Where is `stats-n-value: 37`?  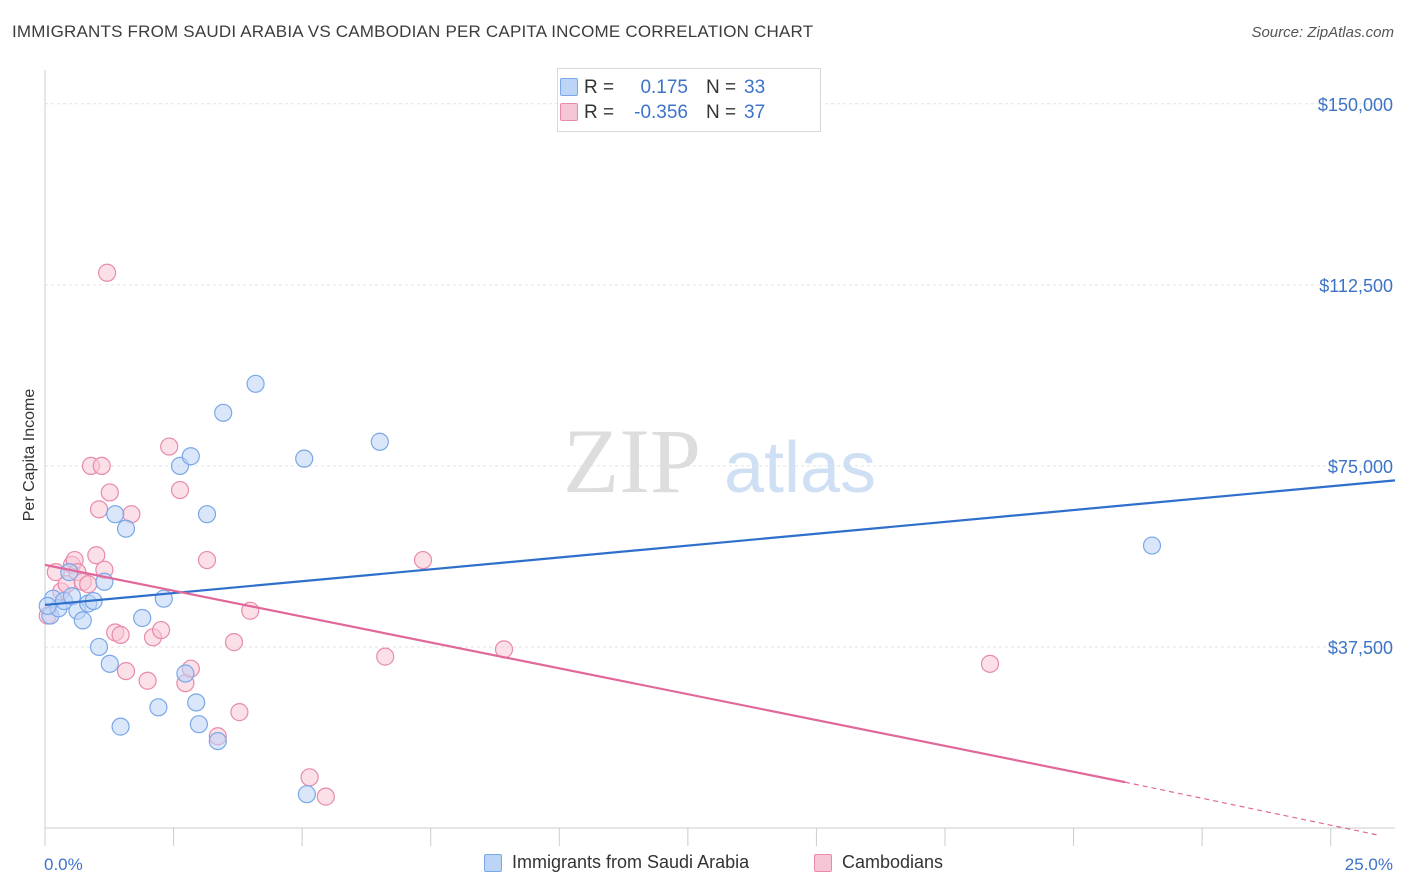 stats-n-value: 37 is located at coordinates (755, 112).